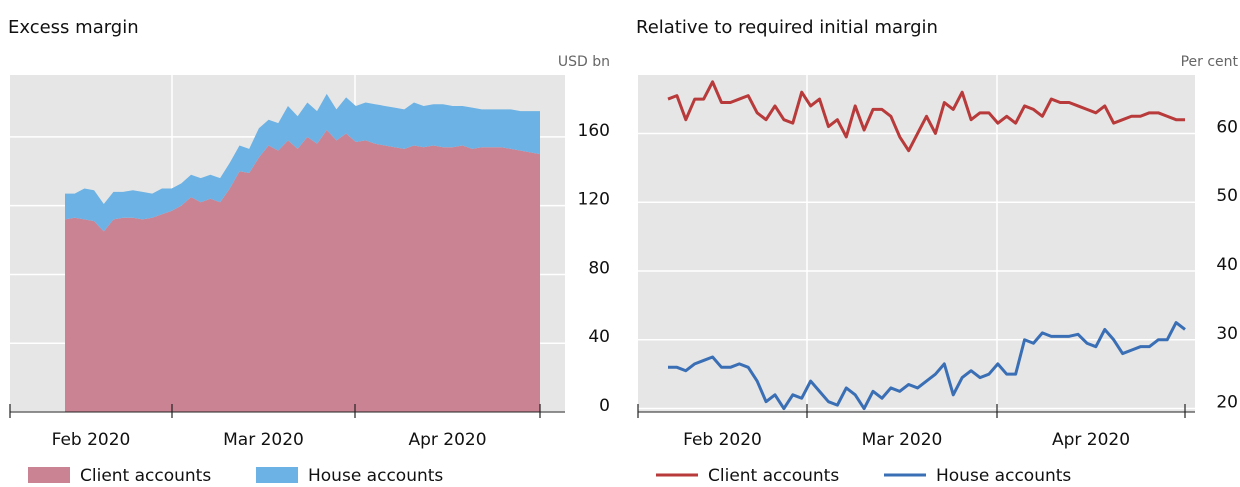 The width and height of the screenshot is (1240, 487). Describe the element at coordinates (604, 406) in the screenshot. I see `y-tick-label: 0` at that location.